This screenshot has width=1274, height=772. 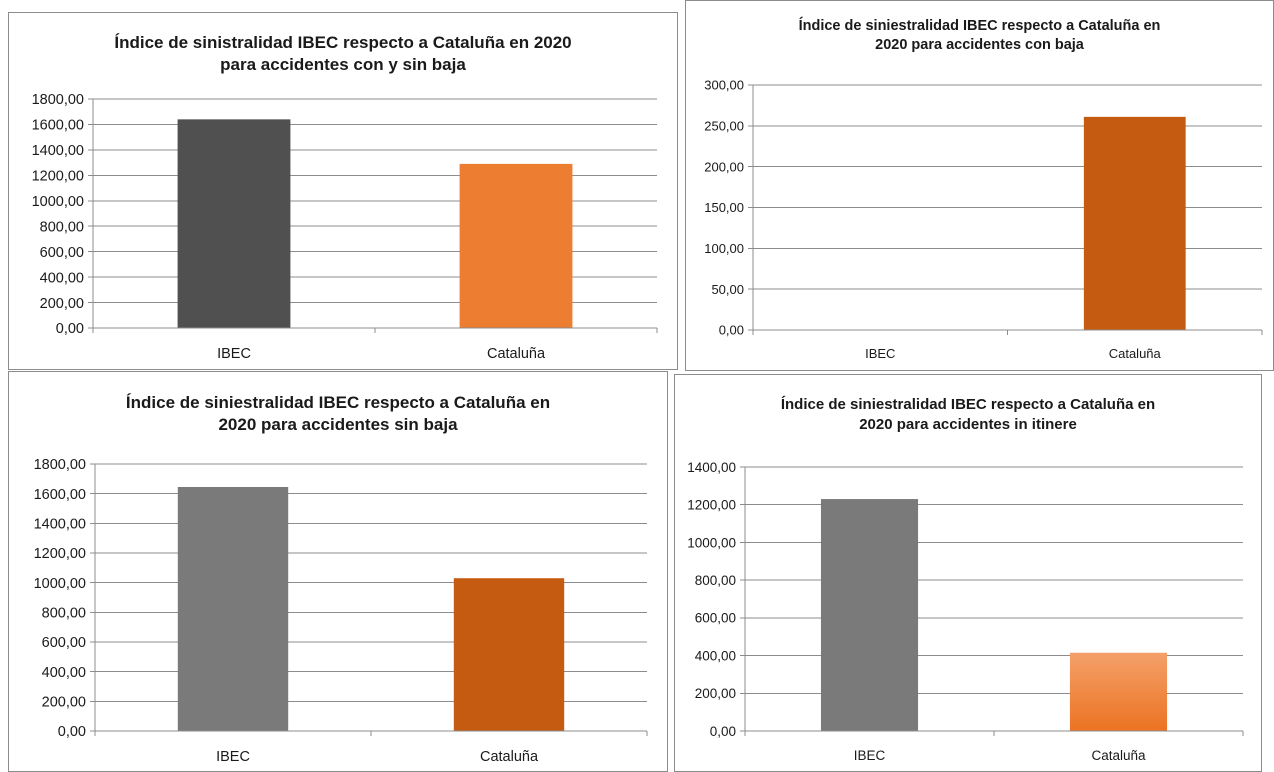 What do you see at coordinates (724, 85) in the screenshot?
I see `y-tick-label: 300,00` at bounding box center [724, 85].